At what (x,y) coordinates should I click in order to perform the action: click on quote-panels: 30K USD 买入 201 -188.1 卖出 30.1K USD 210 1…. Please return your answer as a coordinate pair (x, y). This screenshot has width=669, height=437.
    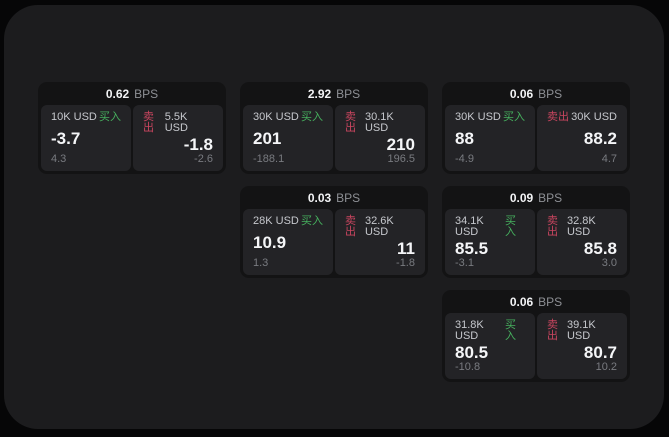
    Looking at the image, I should click on (334, 138).